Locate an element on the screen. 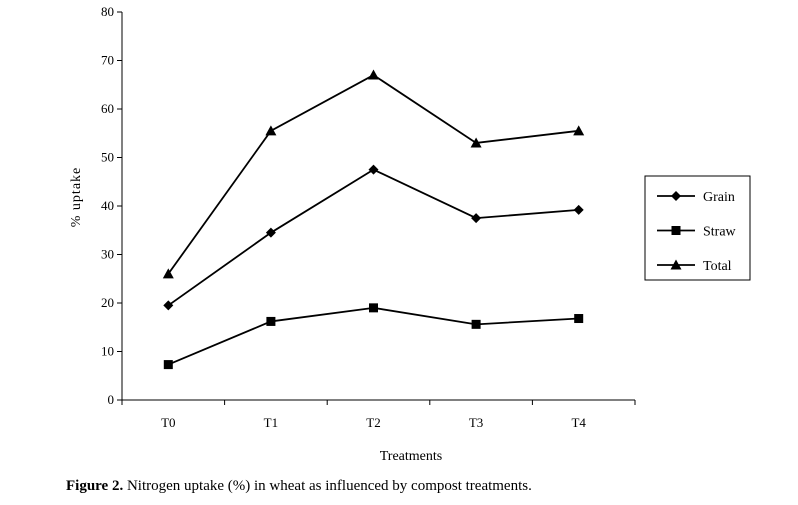  x-tick-label: T1 is located at coordinates (271, 422).